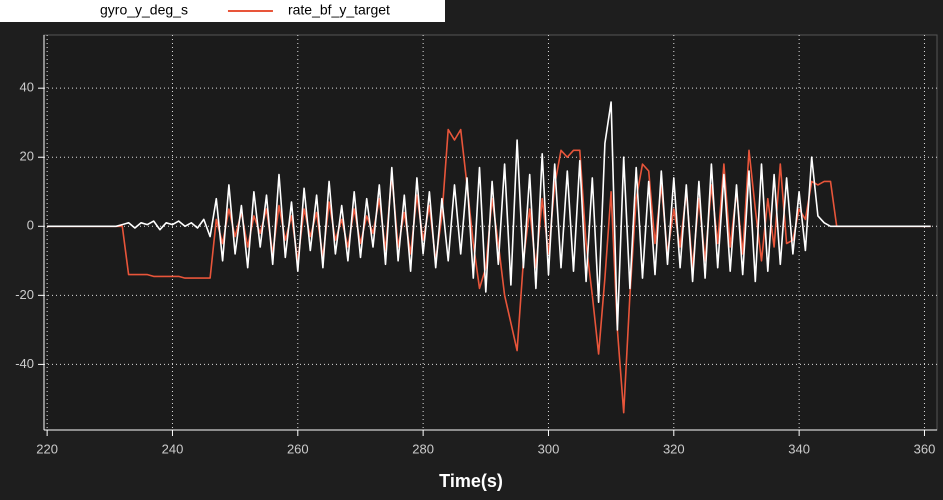  Describe the element at coordinates (799, 448) in the screenshot. I see `x-tick-label: 340` at that location.